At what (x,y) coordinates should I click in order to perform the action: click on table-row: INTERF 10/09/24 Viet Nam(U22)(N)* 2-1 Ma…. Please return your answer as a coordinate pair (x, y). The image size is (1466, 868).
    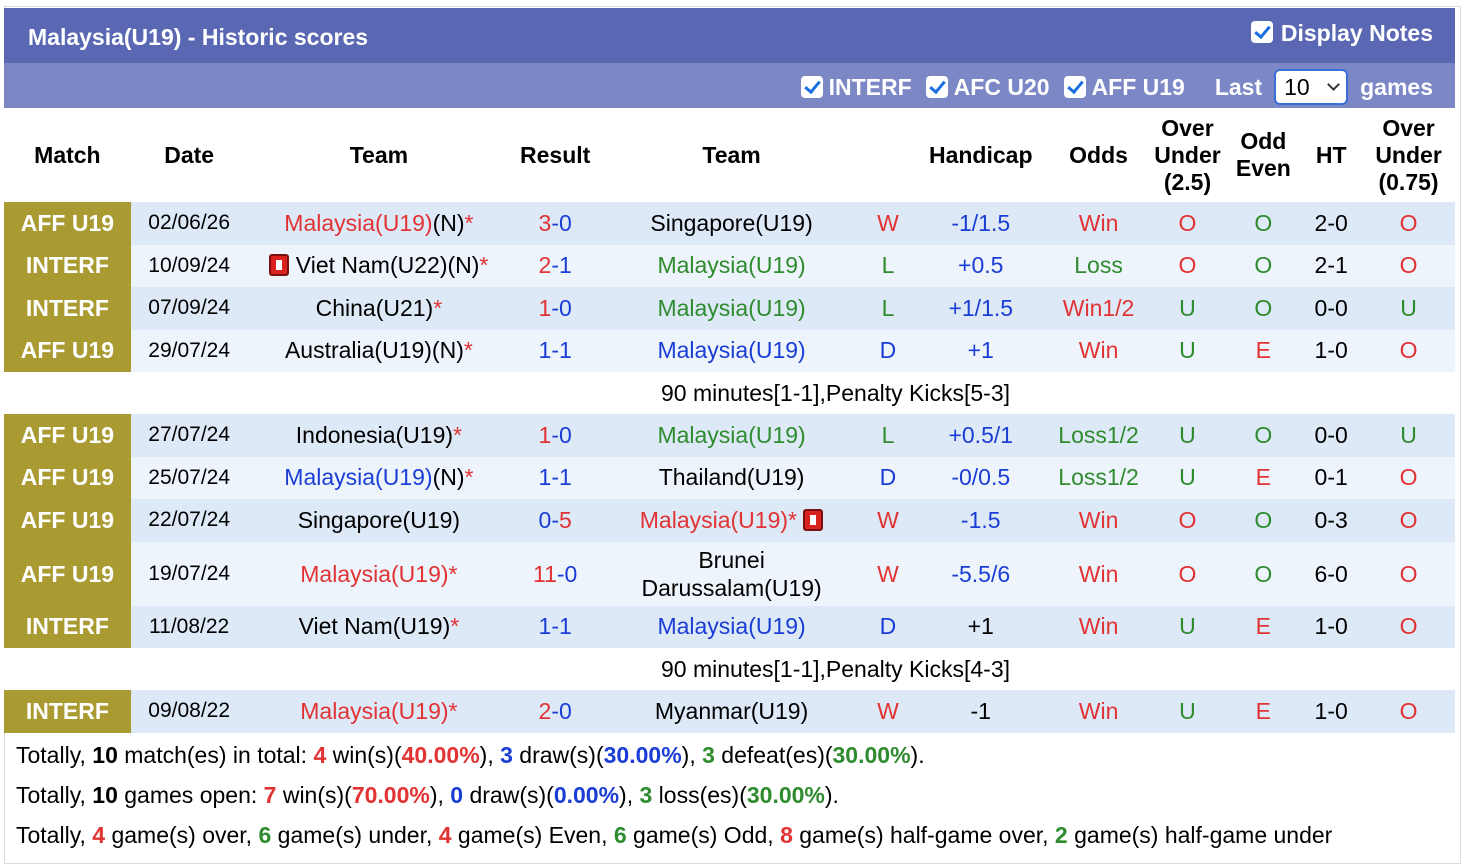
    Looking at the image, I should click on (729, 265).